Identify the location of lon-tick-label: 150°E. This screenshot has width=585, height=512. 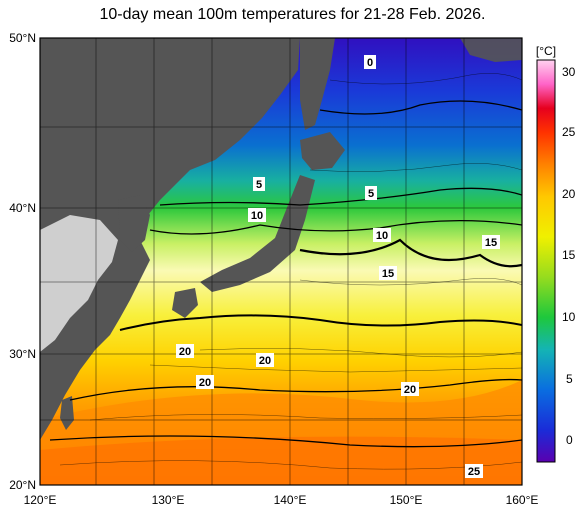
(406, 500).